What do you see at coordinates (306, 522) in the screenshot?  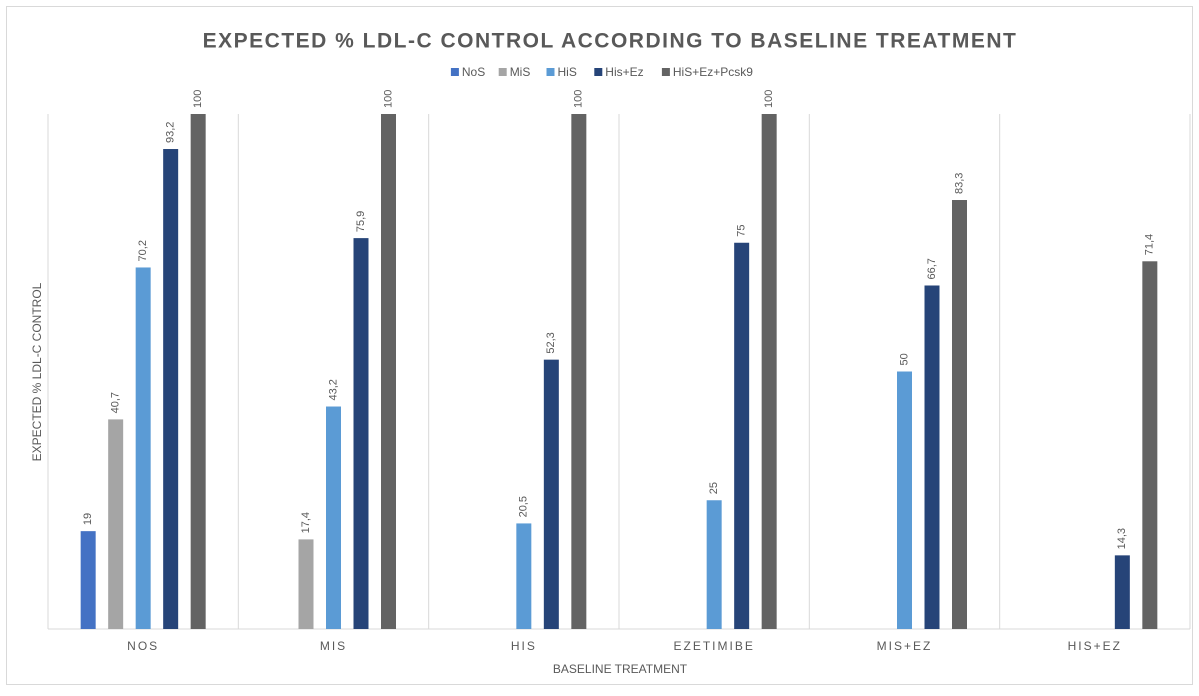 I see `value-label: 17,4` at bounding box center [306, 522].